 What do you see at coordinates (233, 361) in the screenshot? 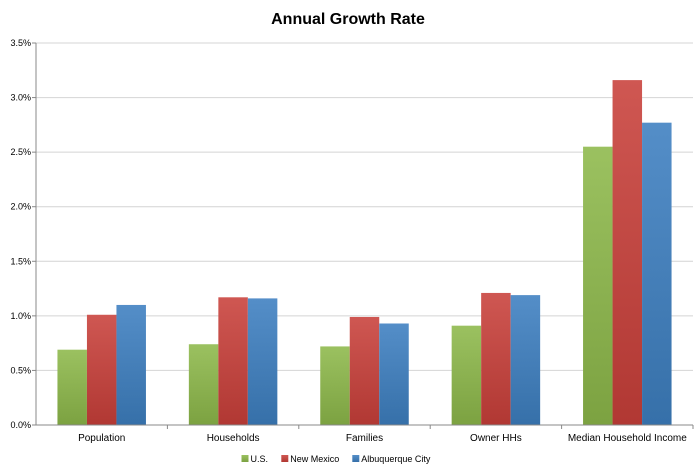
I see `bar-new-mexico-households` at bounding box center [233, 361].